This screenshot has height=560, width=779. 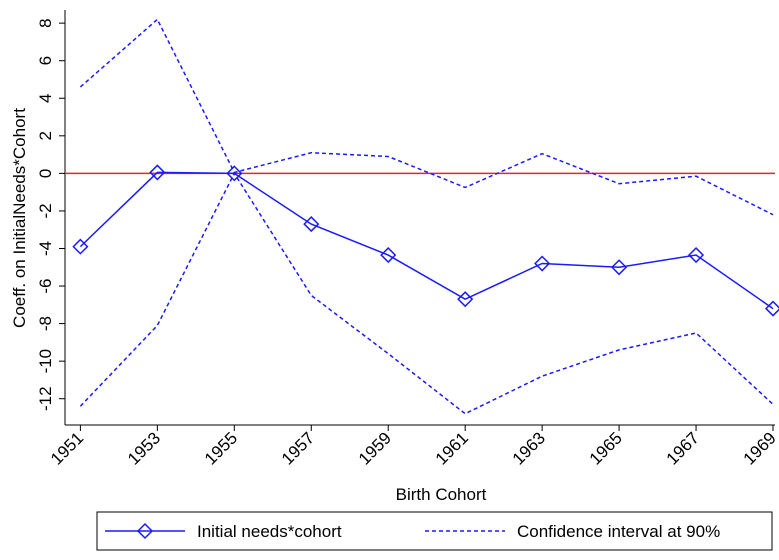 I want to click on y-tick-label: 6, so click(x=45, y=60).